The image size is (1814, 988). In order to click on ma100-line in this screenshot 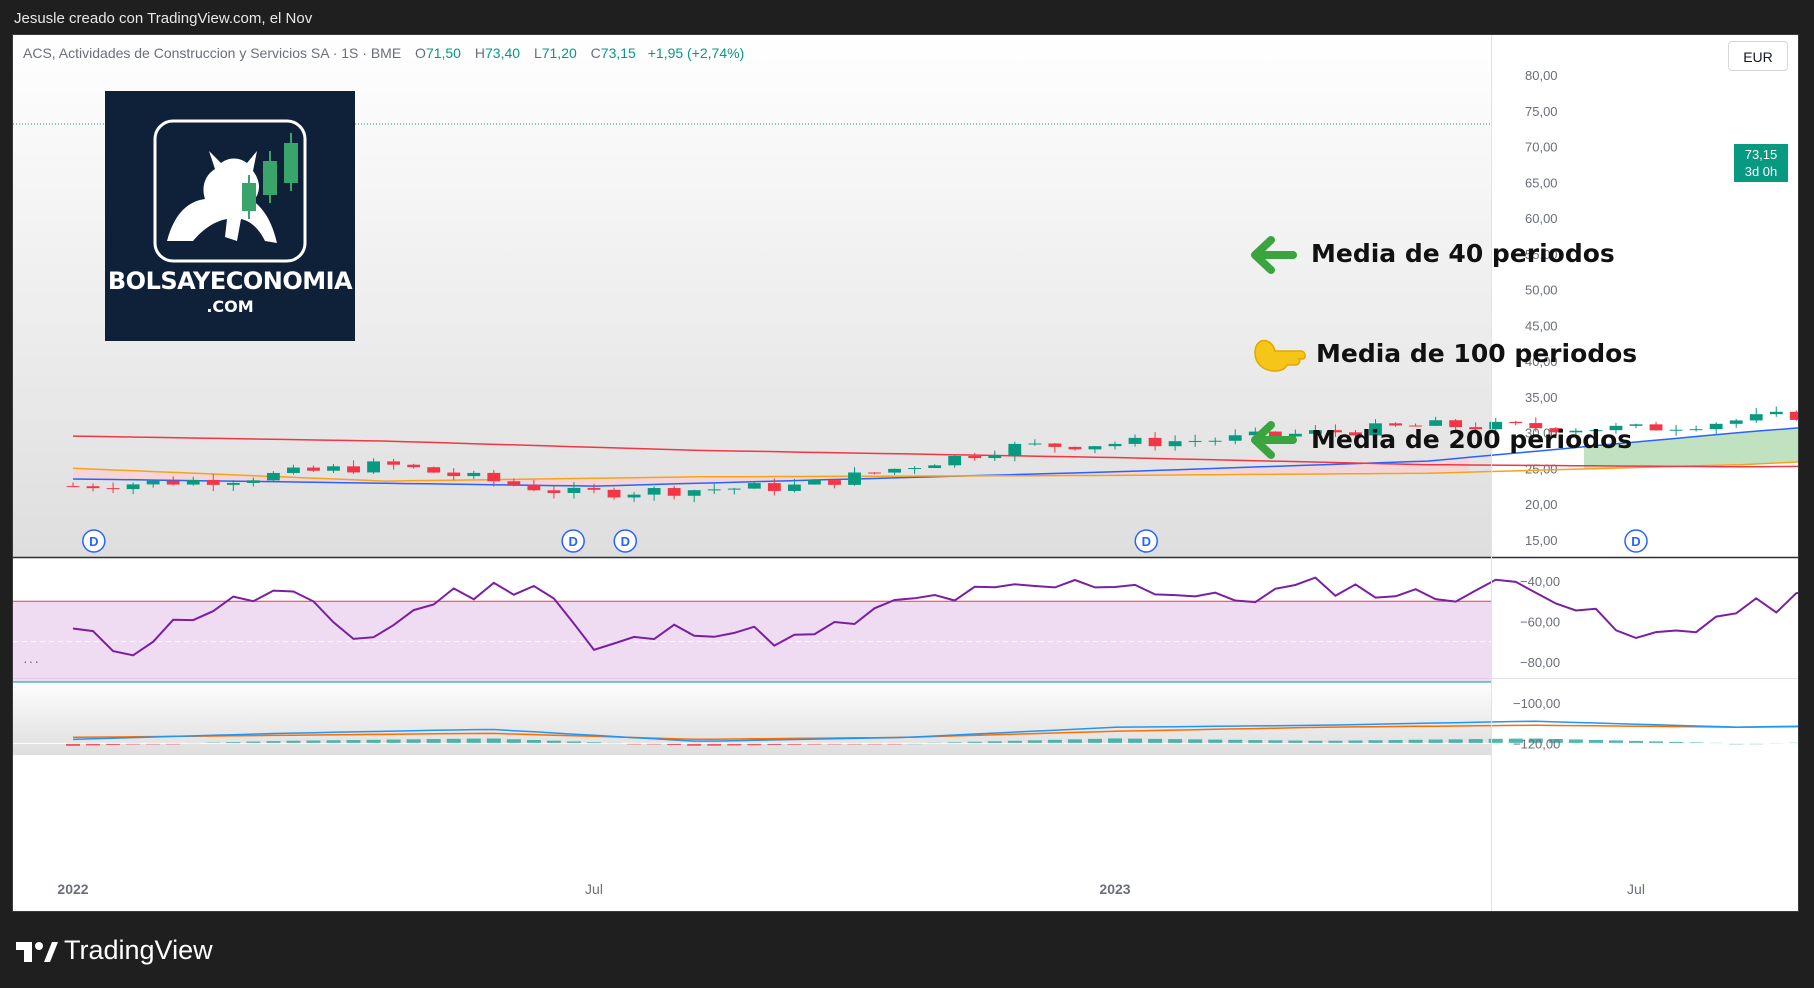, I will do `click(935, 471)`.